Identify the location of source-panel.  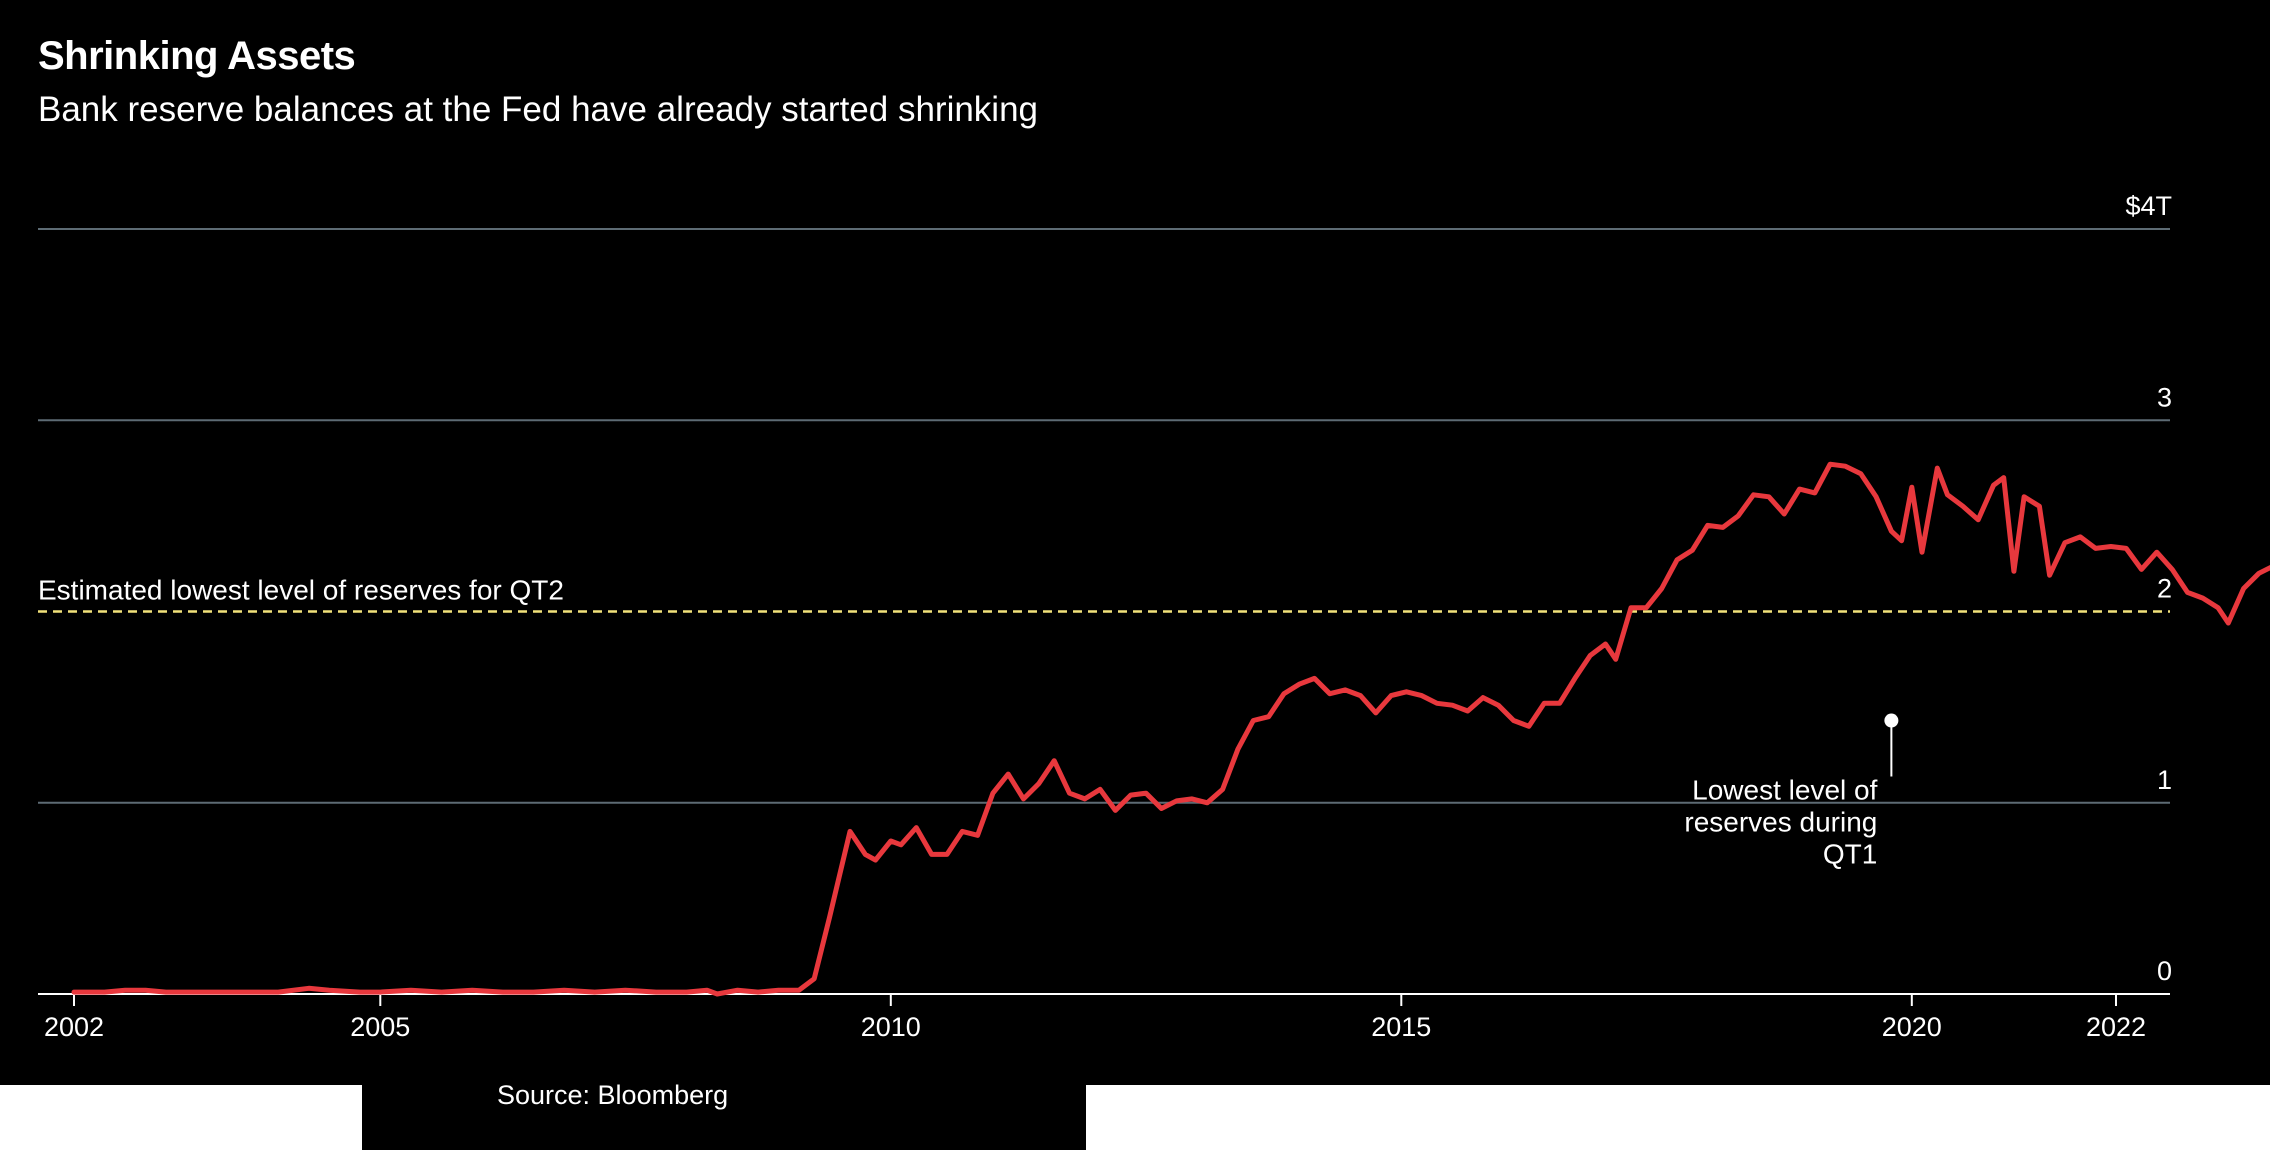
(724, 1117).